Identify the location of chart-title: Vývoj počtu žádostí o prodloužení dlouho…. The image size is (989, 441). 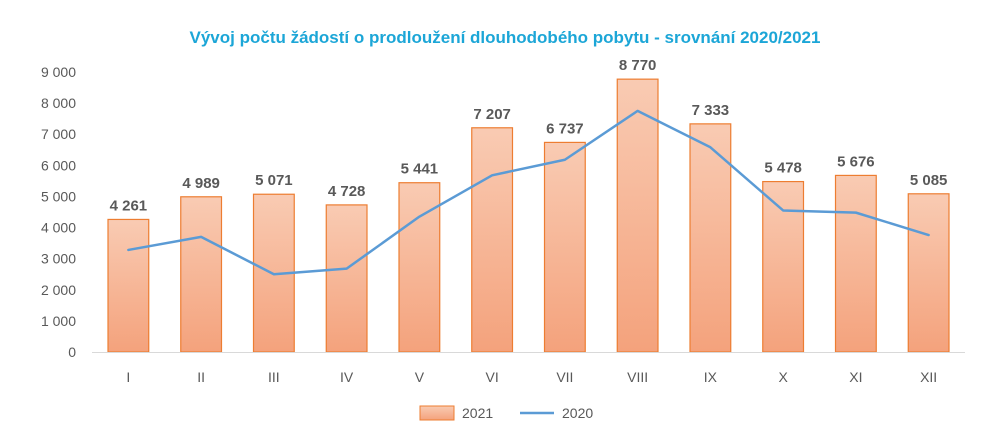
(505, 37).